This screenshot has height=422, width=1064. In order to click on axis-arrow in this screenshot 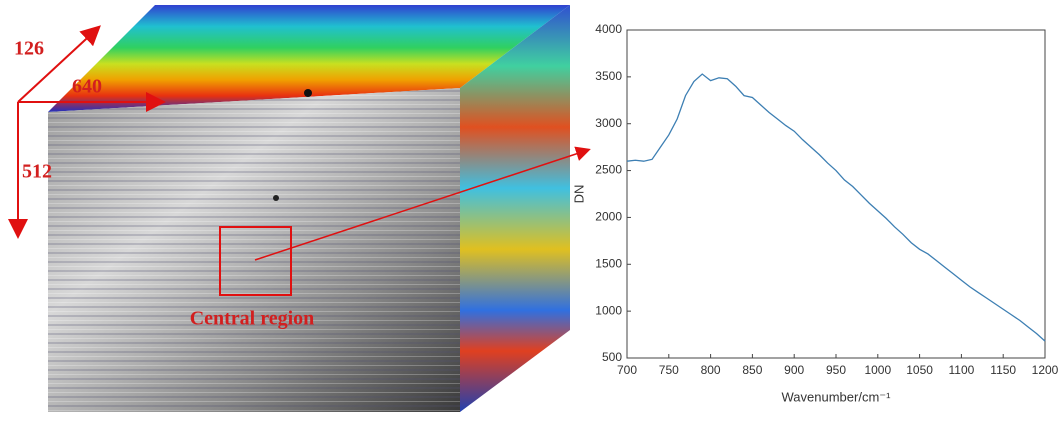, I will do `click(59, 64)`.